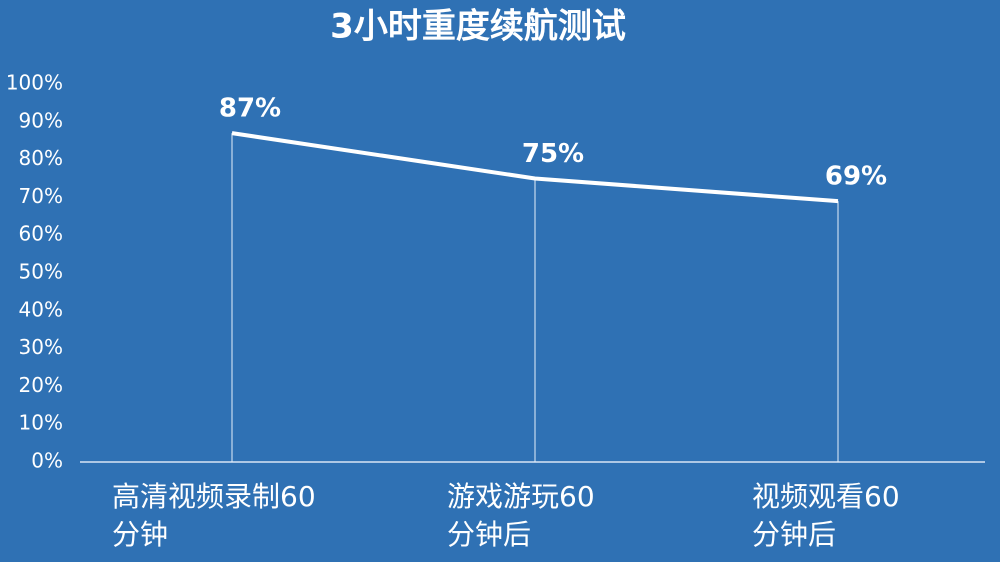 The height and width of the screenshot is (562, 1000). Describe the element at coordinates (34, 83) in the screenshot. I see `y-tick-label: 100%` at that location.